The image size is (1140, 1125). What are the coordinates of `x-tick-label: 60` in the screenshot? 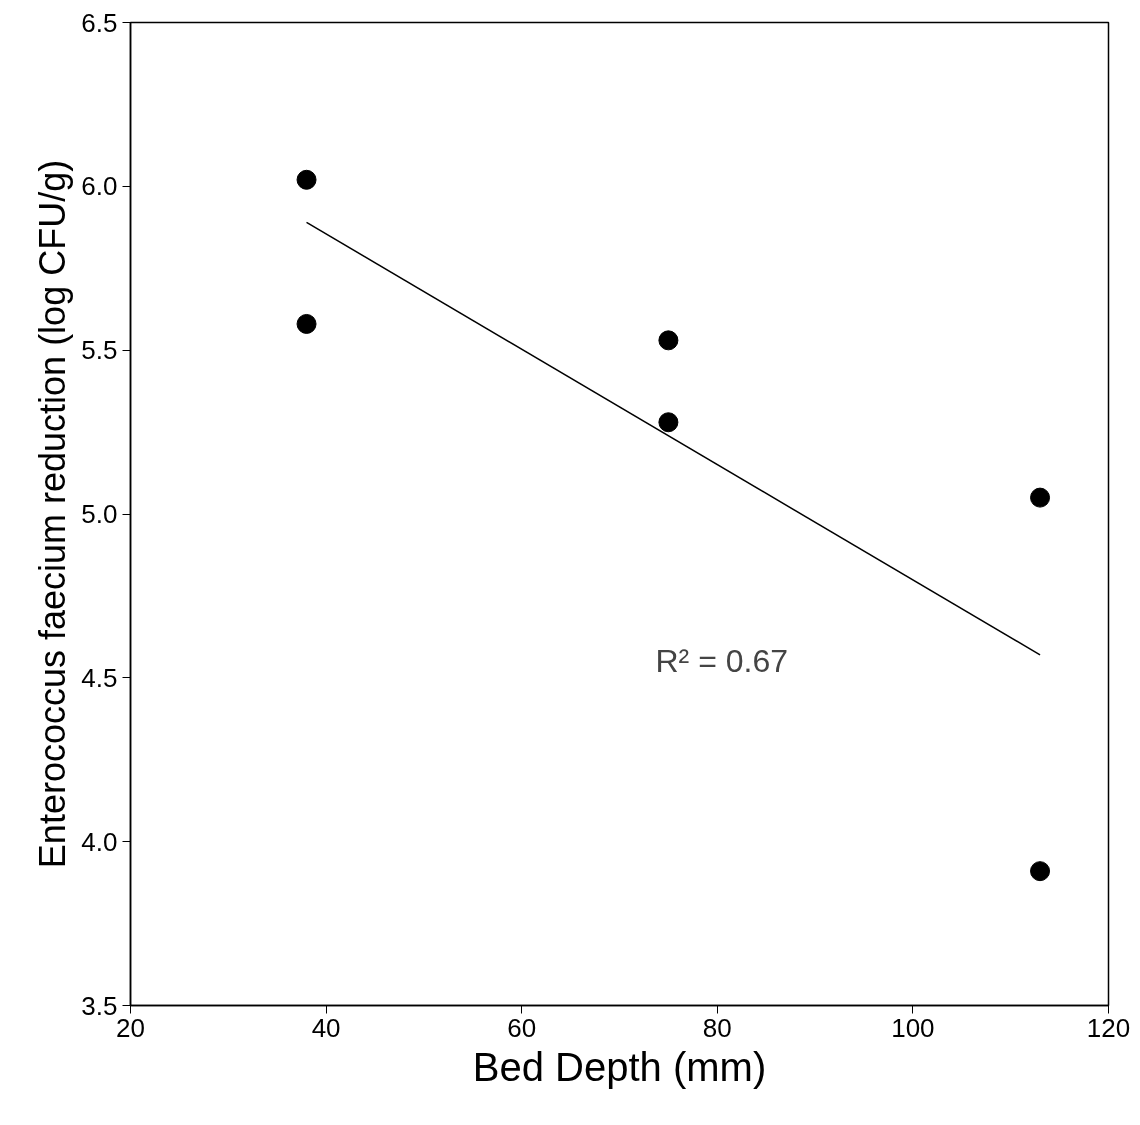 It's located at (522, 1027).